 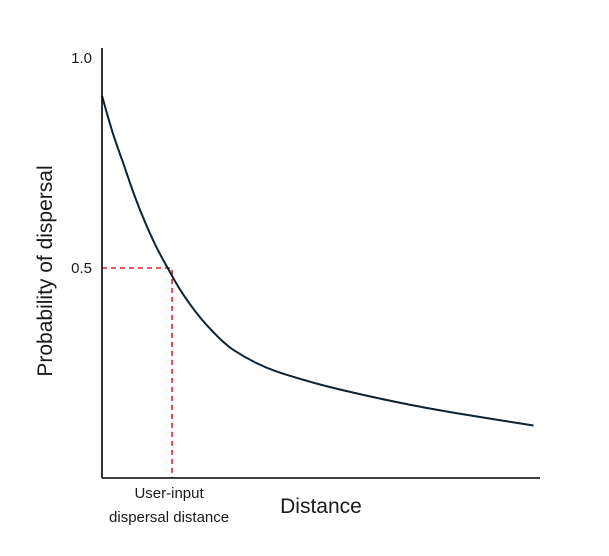 What do you see at coordinates (45, 270) in the screenshot?
I see `y-axis-label: Probability of dispersal` at bounding box center [45, 270].